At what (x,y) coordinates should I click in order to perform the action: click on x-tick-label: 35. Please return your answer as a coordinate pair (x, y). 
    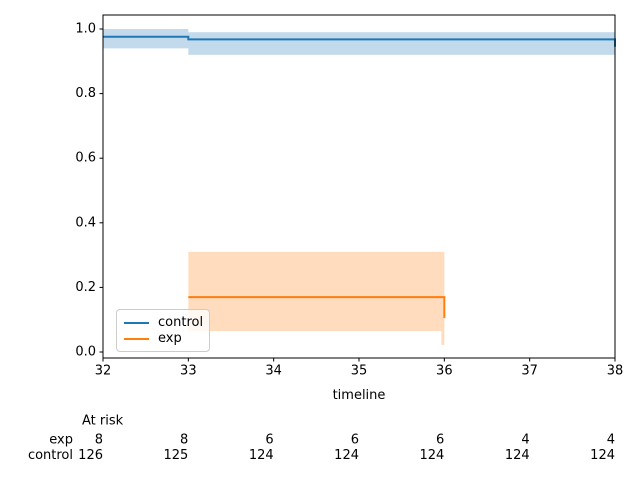
    Looking at the image, I should click on (359, 371).